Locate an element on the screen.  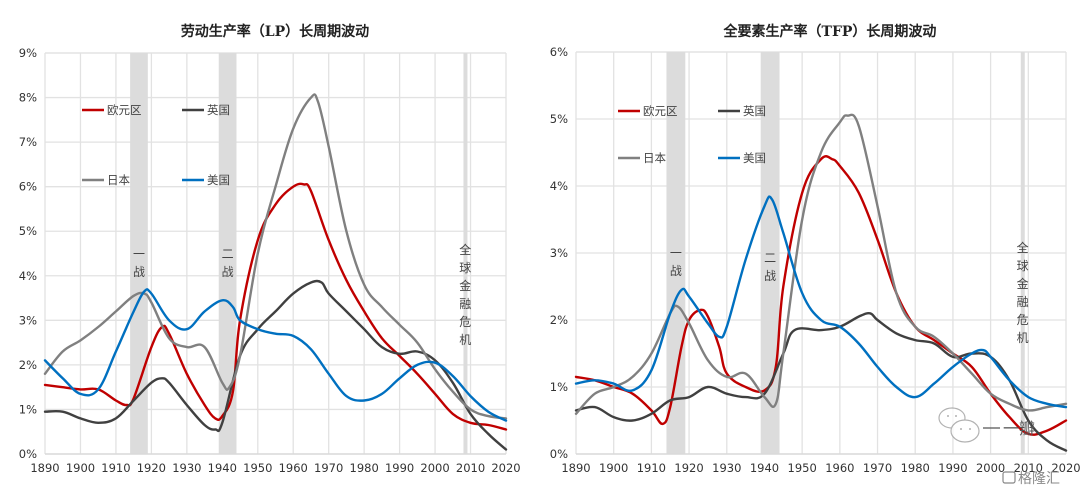
y-tick-label: 8% is located at coordinates (28, 98).